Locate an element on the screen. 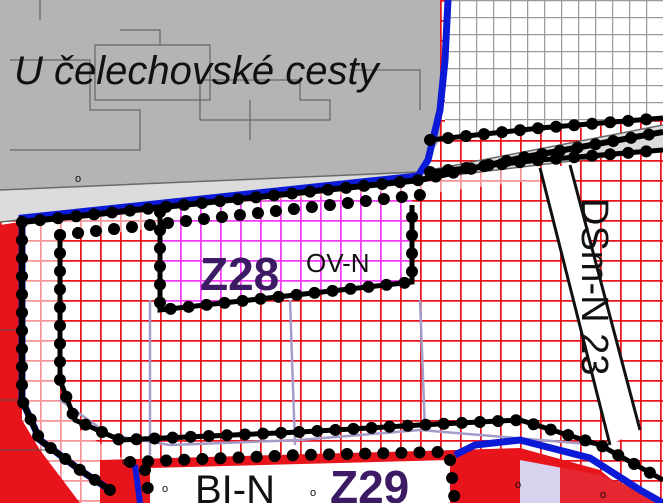 This screenshot has height=503, width=663. zone-z29-id: Z29 is located at coordinates (369, 482).